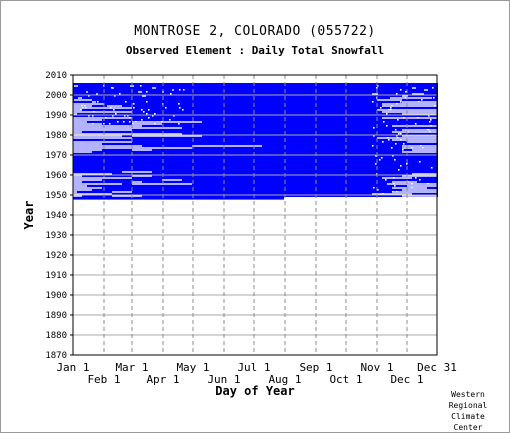 The height and width of the screenshot is (433, 510). Describe the element at coordinates (253, 367) in the screenshot. I see `x-tick-label: Jul 1` at that location.